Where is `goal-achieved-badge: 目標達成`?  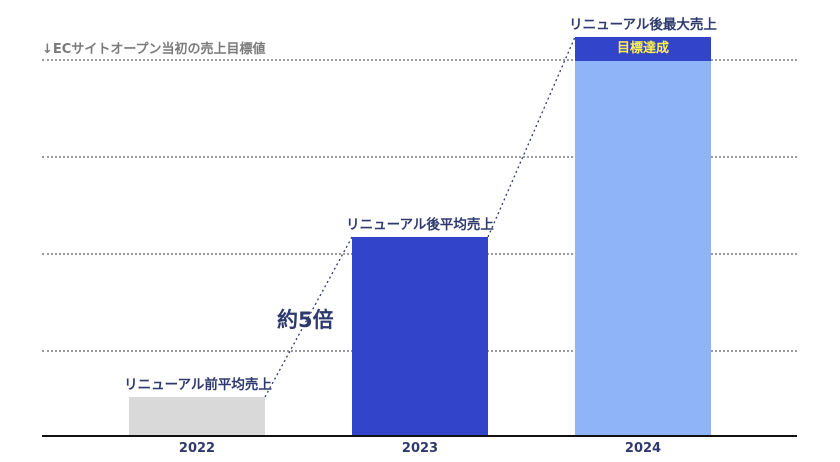
goal-achieved-badge: 目標達成 is located at coordinates (643, 49).